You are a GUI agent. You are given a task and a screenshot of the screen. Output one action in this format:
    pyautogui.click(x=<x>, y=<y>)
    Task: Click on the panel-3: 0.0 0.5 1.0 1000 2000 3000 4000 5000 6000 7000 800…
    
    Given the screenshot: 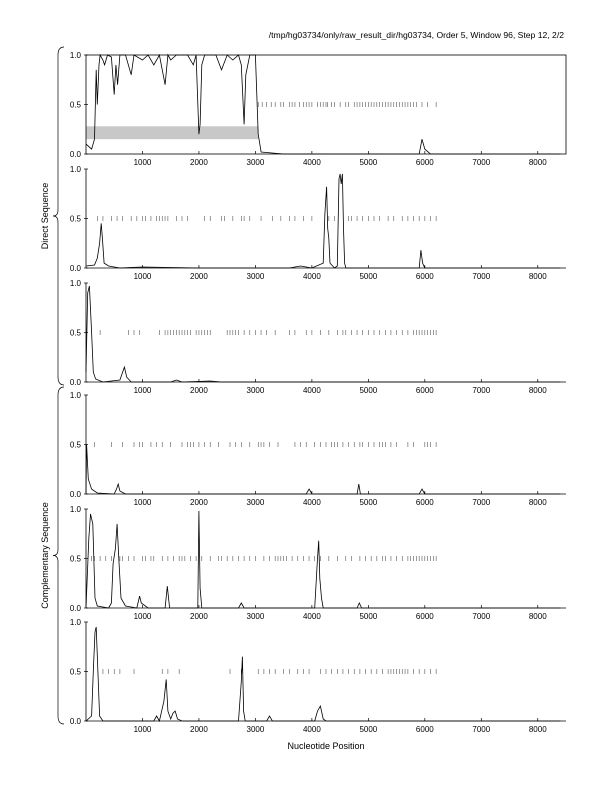 What is the action you would take?
    pyautogui.click(x=318, y=337)
    